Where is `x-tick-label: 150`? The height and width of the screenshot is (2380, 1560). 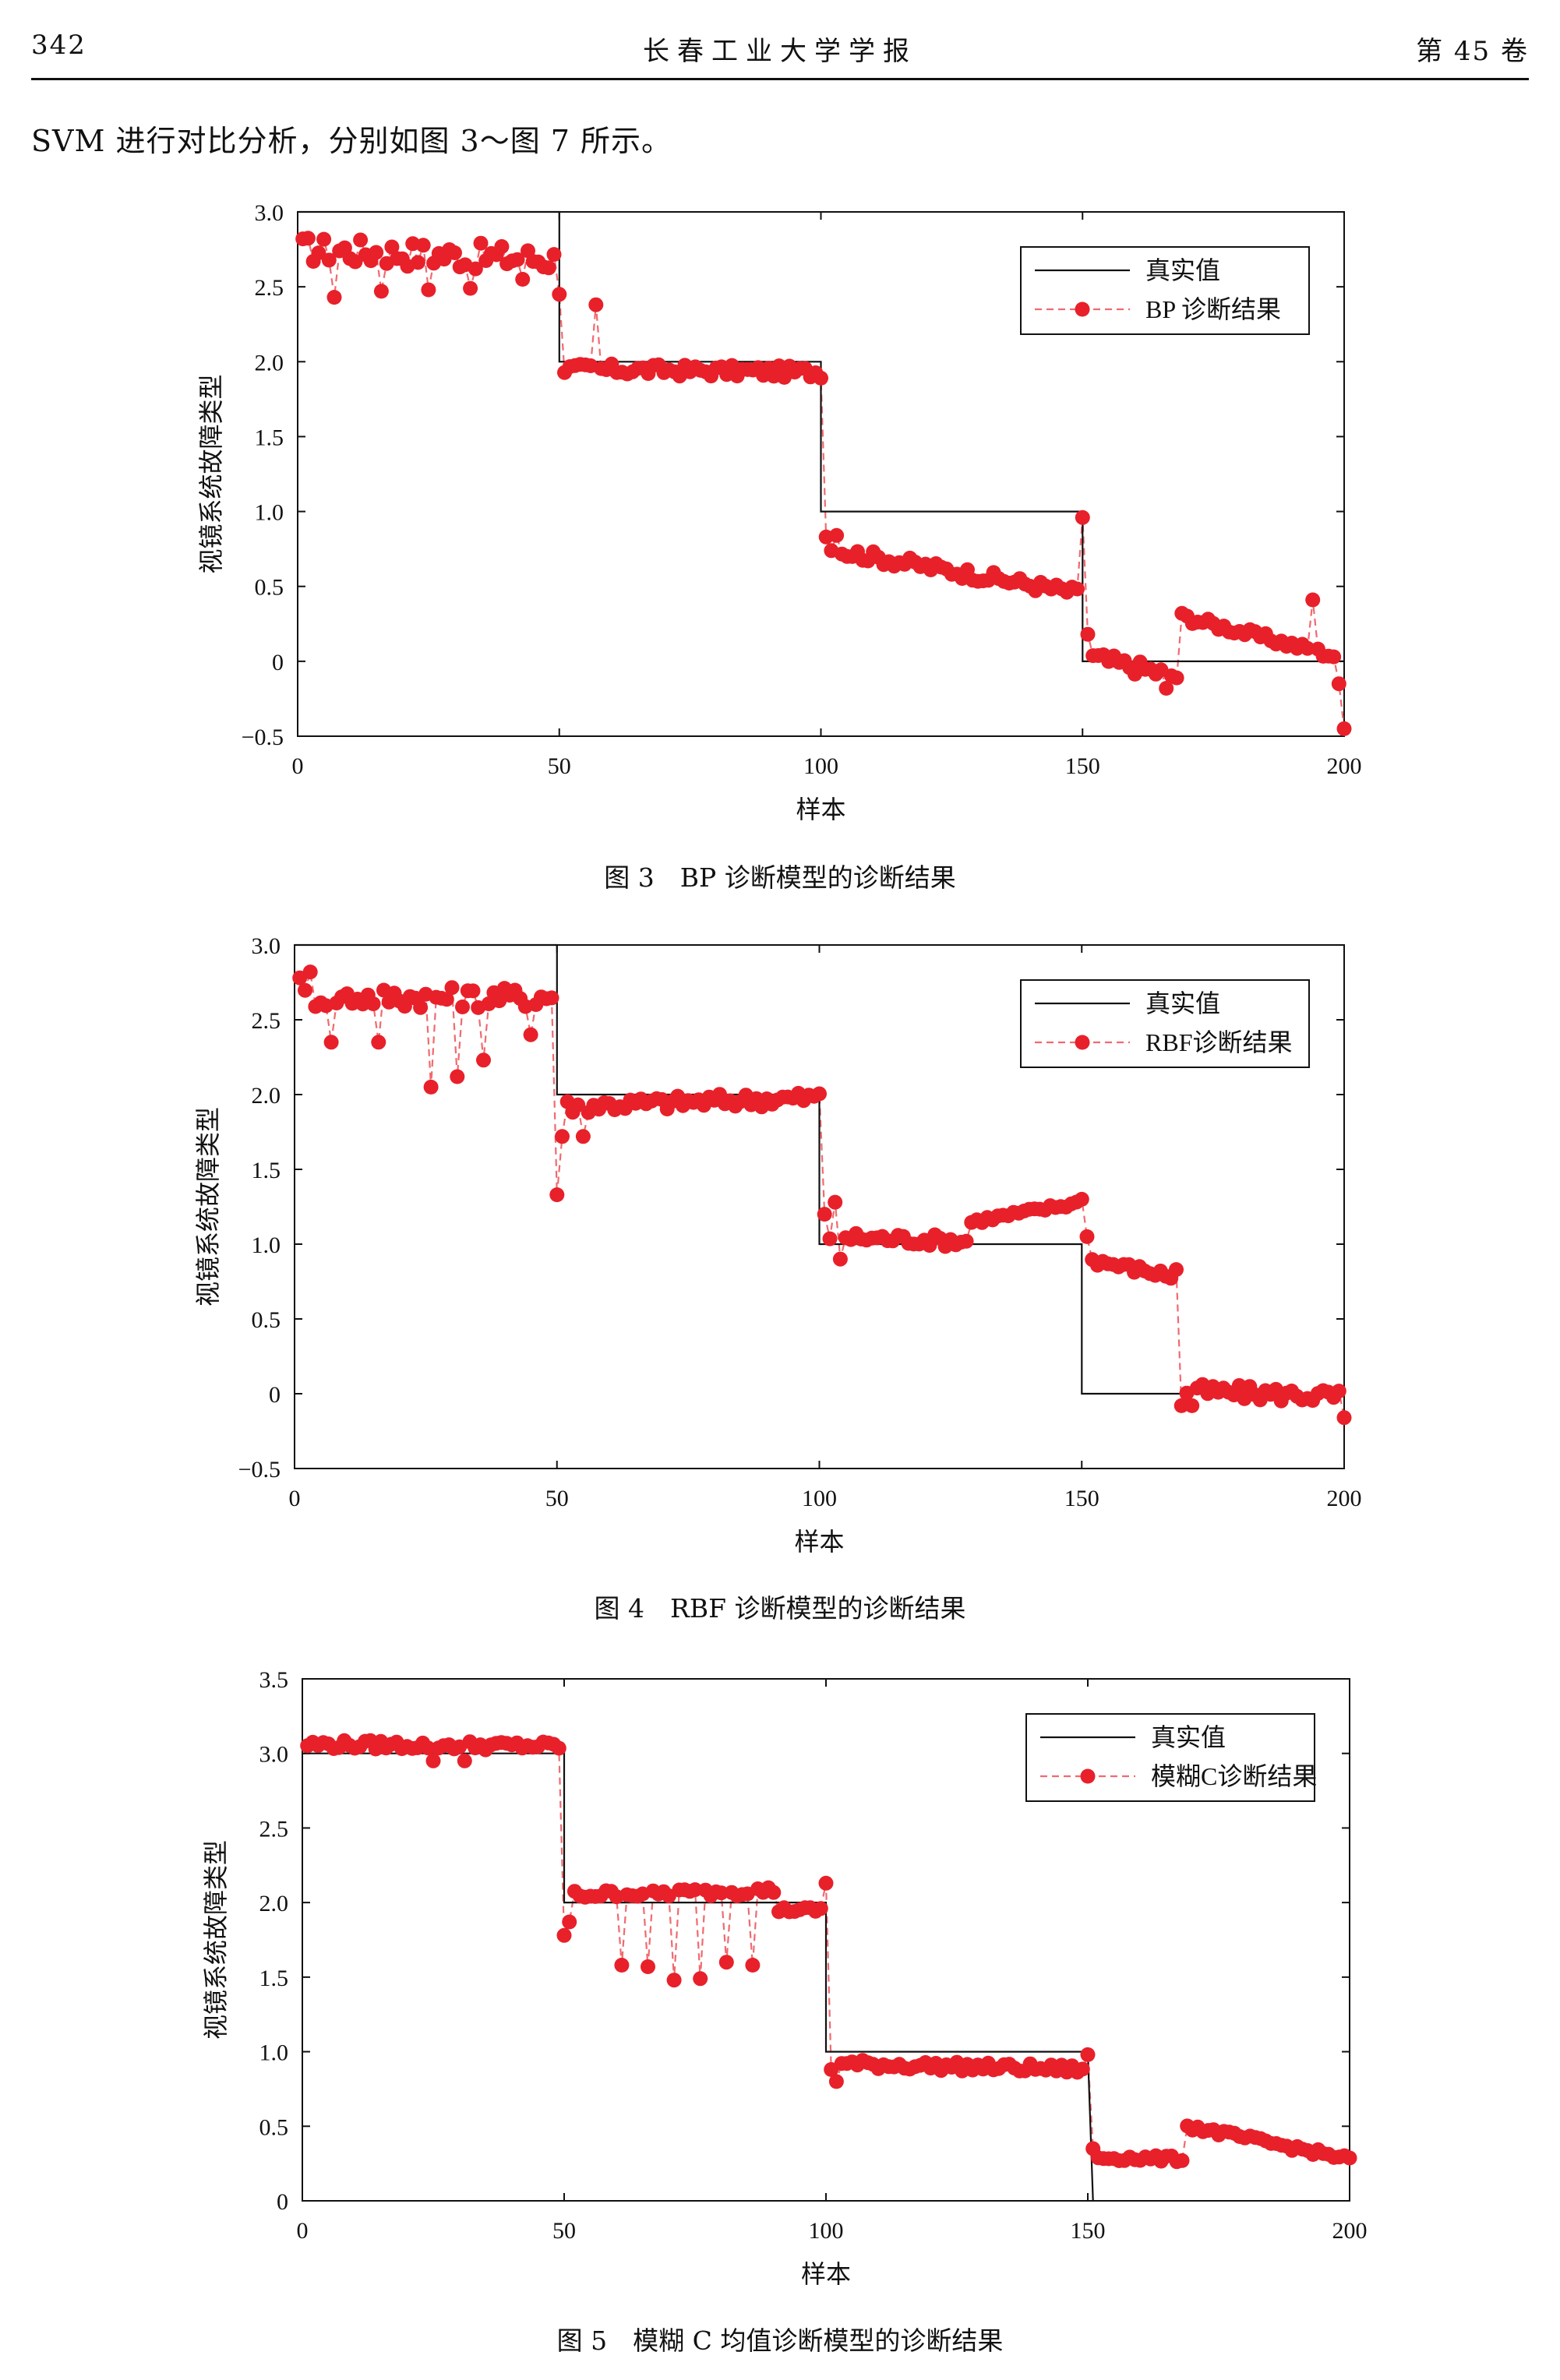
x-tick-label: 150 is located at coordinates (1083, 766).